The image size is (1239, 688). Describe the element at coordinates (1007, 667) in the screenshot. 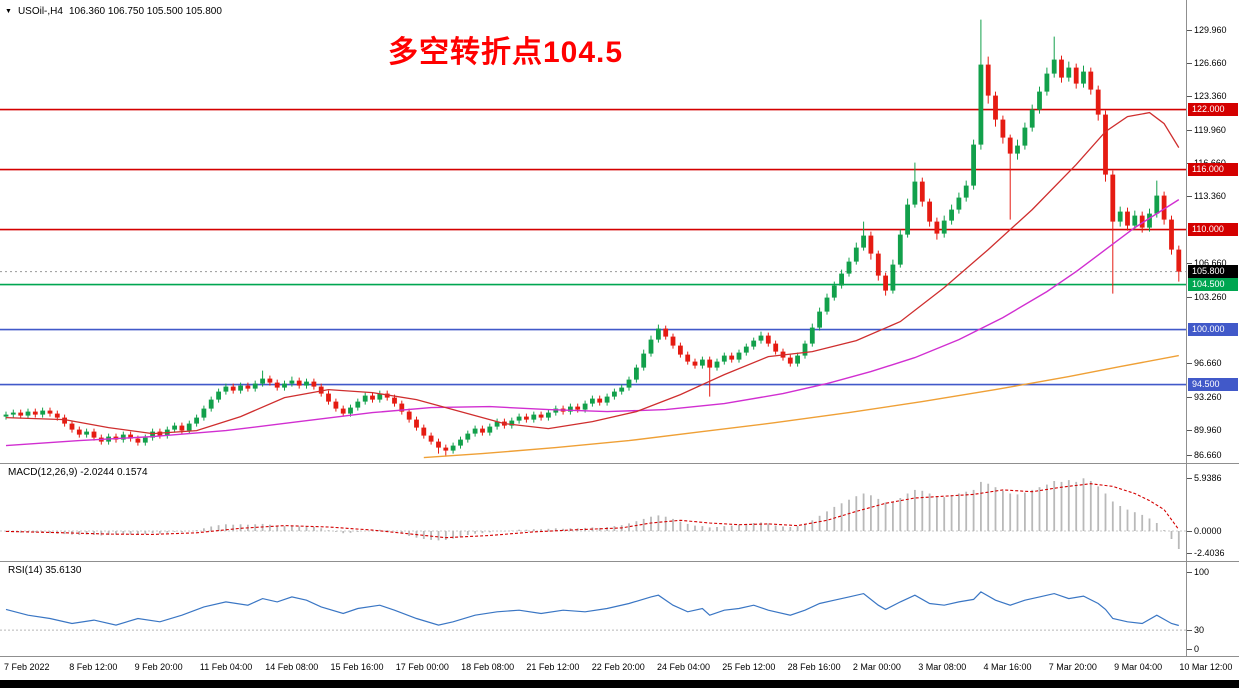

I see `time-axis-label: 4 Mar 16:00` at that location.